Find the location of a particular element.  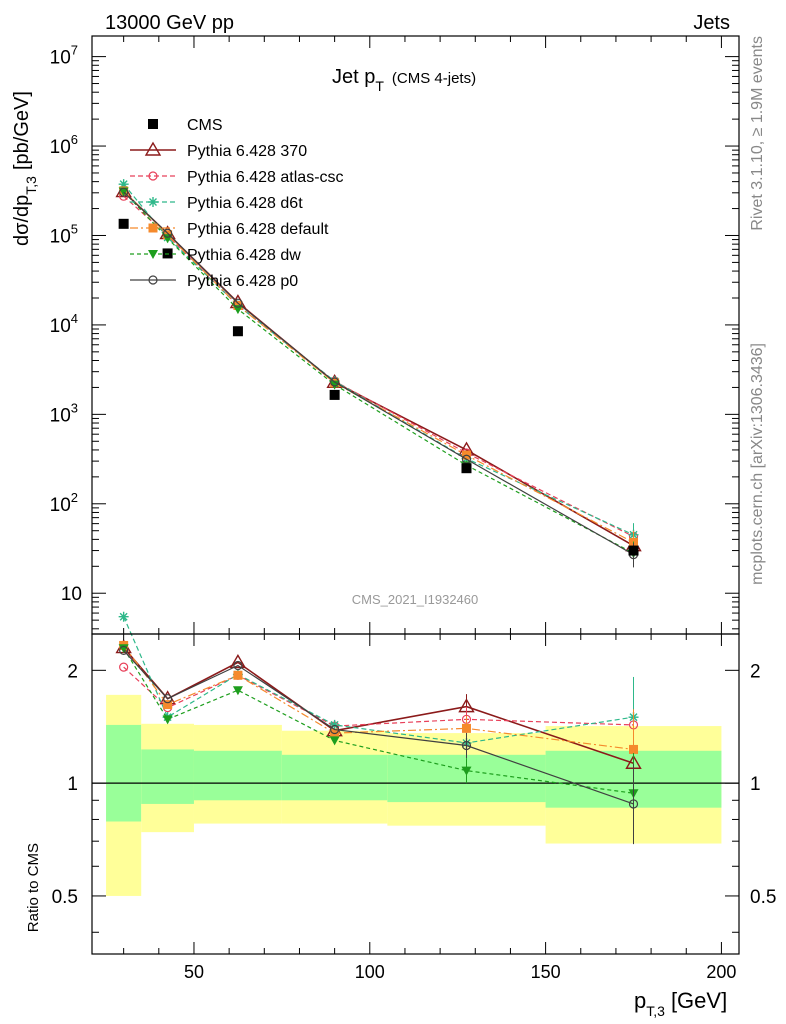

main-point-d6t is located at coordinates (123, 184).